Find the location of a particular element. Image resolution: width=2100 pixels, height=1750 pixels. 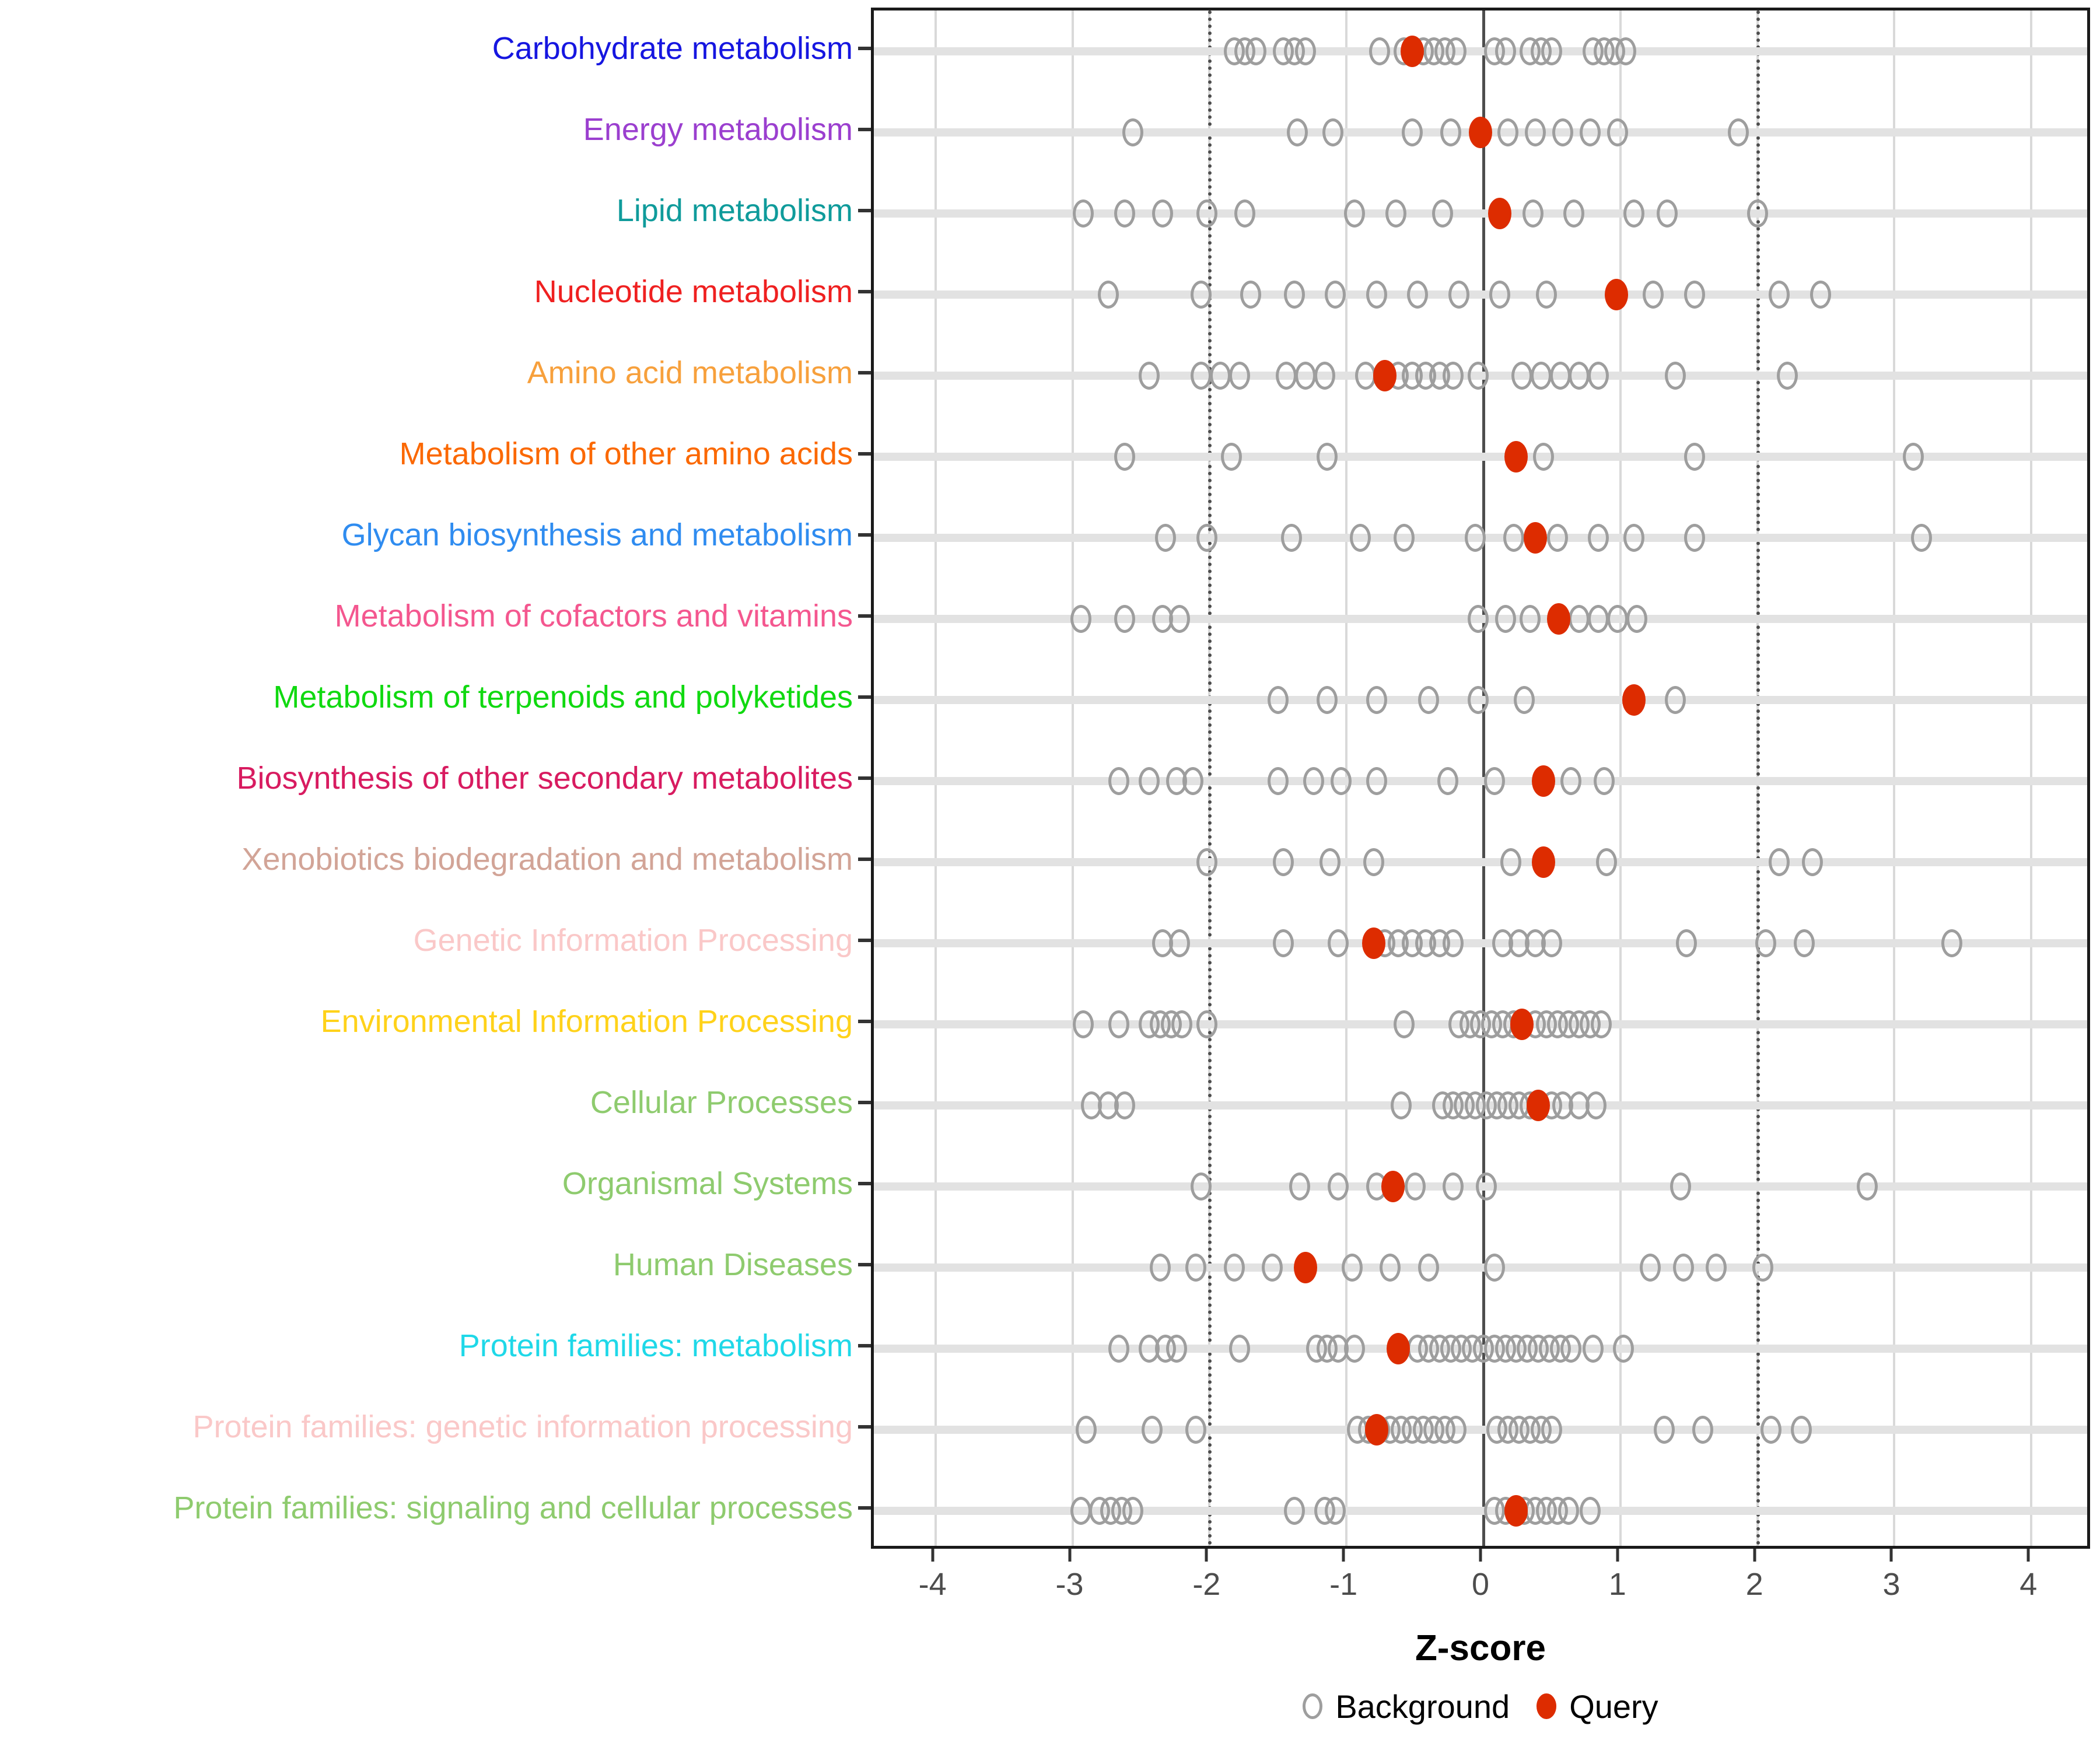

y-axis-label: Metabolism of other amino acids is located at coordinates (626, 453).